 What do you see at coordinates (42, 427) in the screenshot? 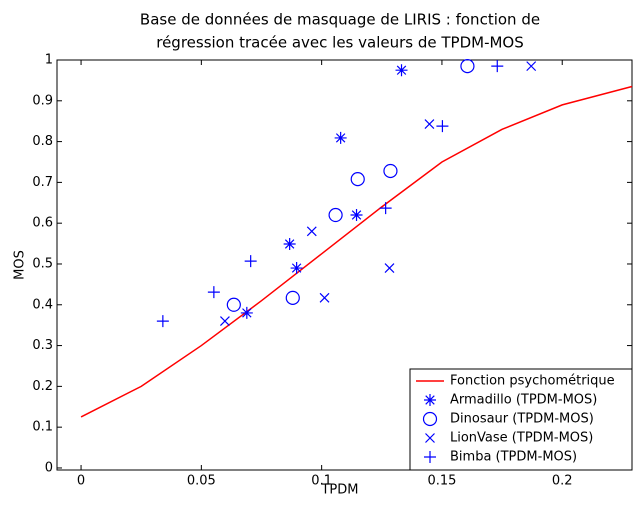
I see `y-tick-label: 0.1` at bounding box center [42, 427].